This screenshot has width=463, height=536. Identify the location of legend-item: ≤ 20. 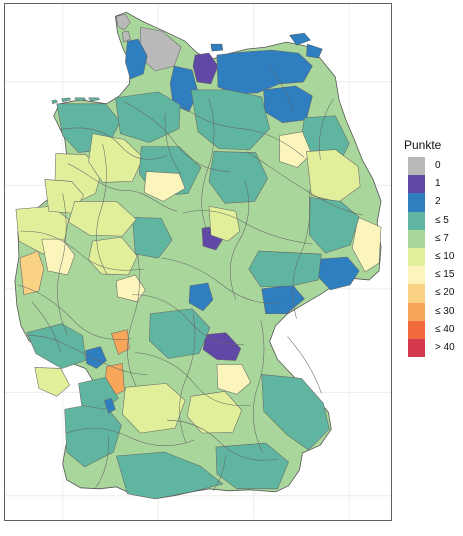
(434, 293).